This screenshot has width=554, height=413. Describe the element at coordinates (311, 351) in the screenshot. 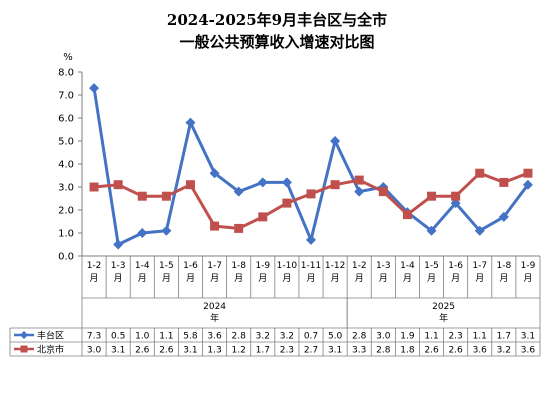

I see `data-label: 2.7` at that location.